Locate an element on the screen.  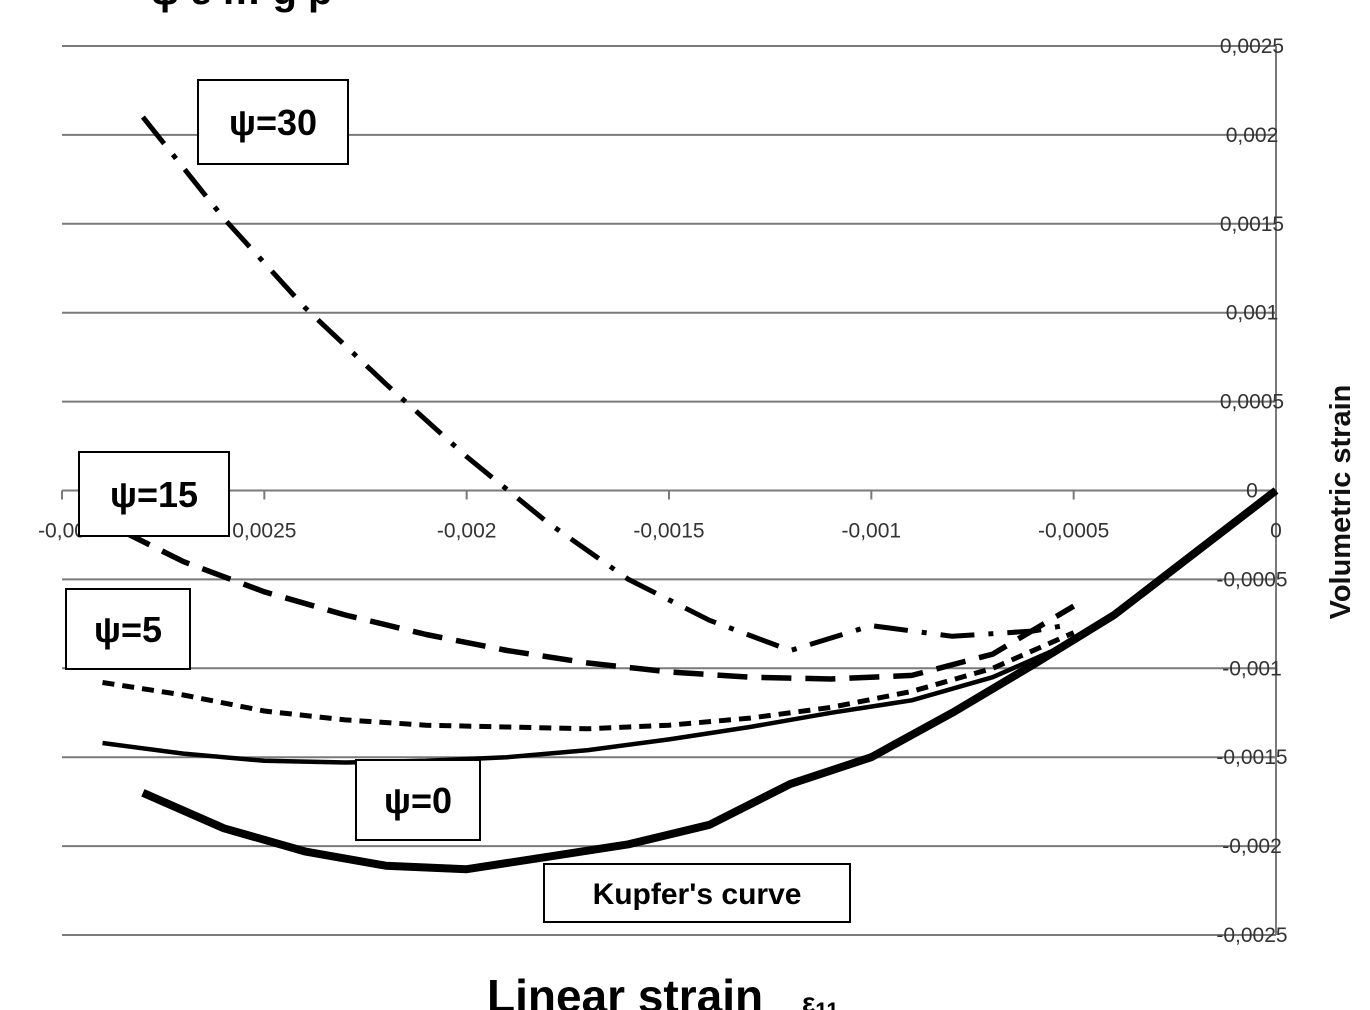
annotation-label: ψ=0 is located at coordinates (418, 800).